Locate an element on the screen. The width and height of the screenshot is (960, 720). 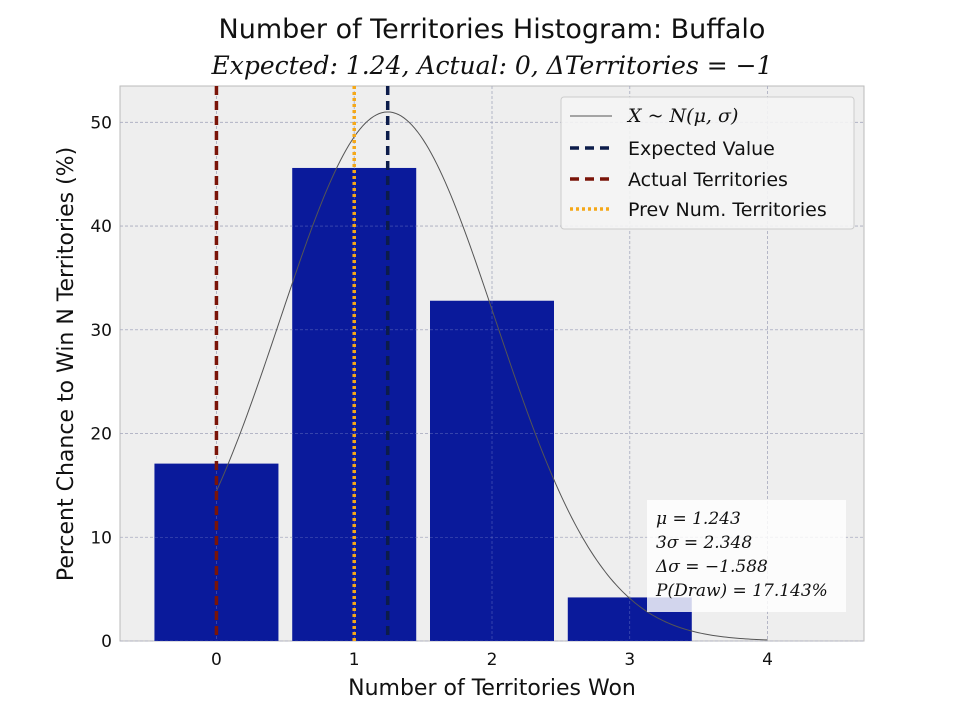
stats-box-background is located at coordinates (746, 556).